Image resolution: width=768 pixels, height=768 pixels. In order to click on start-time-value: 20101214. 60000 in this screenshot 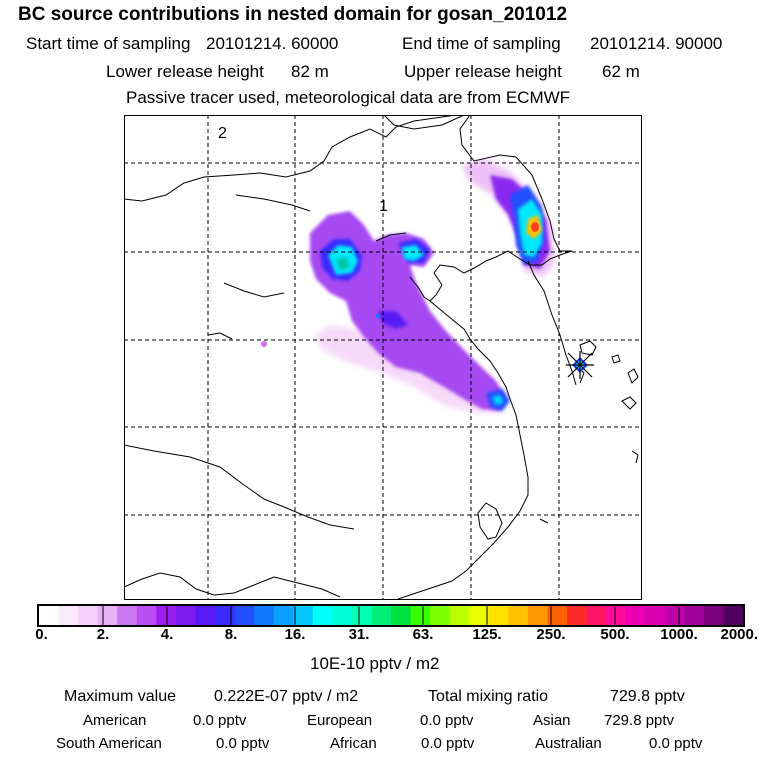, I will do `click(272, 43)`.